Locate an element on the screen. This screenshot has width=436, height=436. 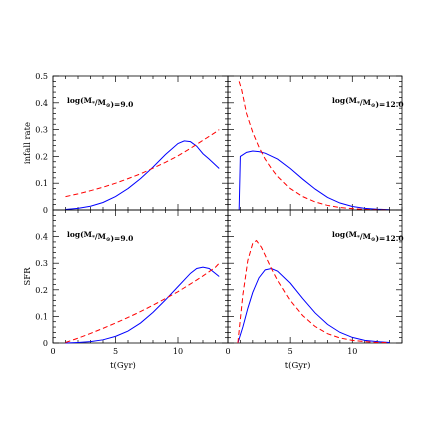
y-tick-label: 0.5 is located at coordinates (41, 76).